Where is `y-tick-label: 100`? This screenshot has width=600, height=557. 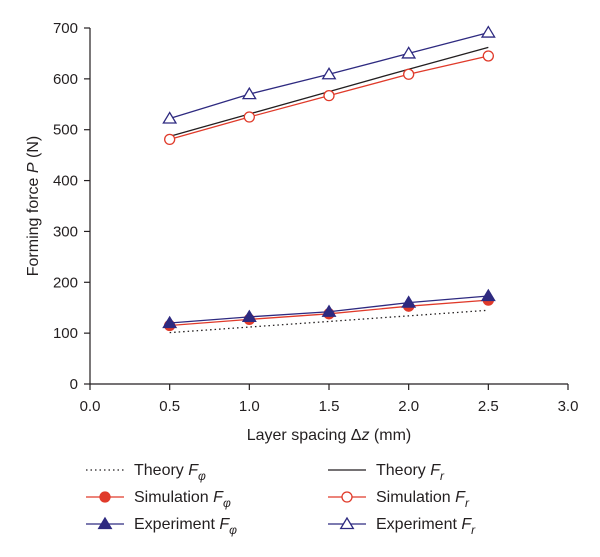 y-tick-label: 100 is located at coordinates (65, 333).